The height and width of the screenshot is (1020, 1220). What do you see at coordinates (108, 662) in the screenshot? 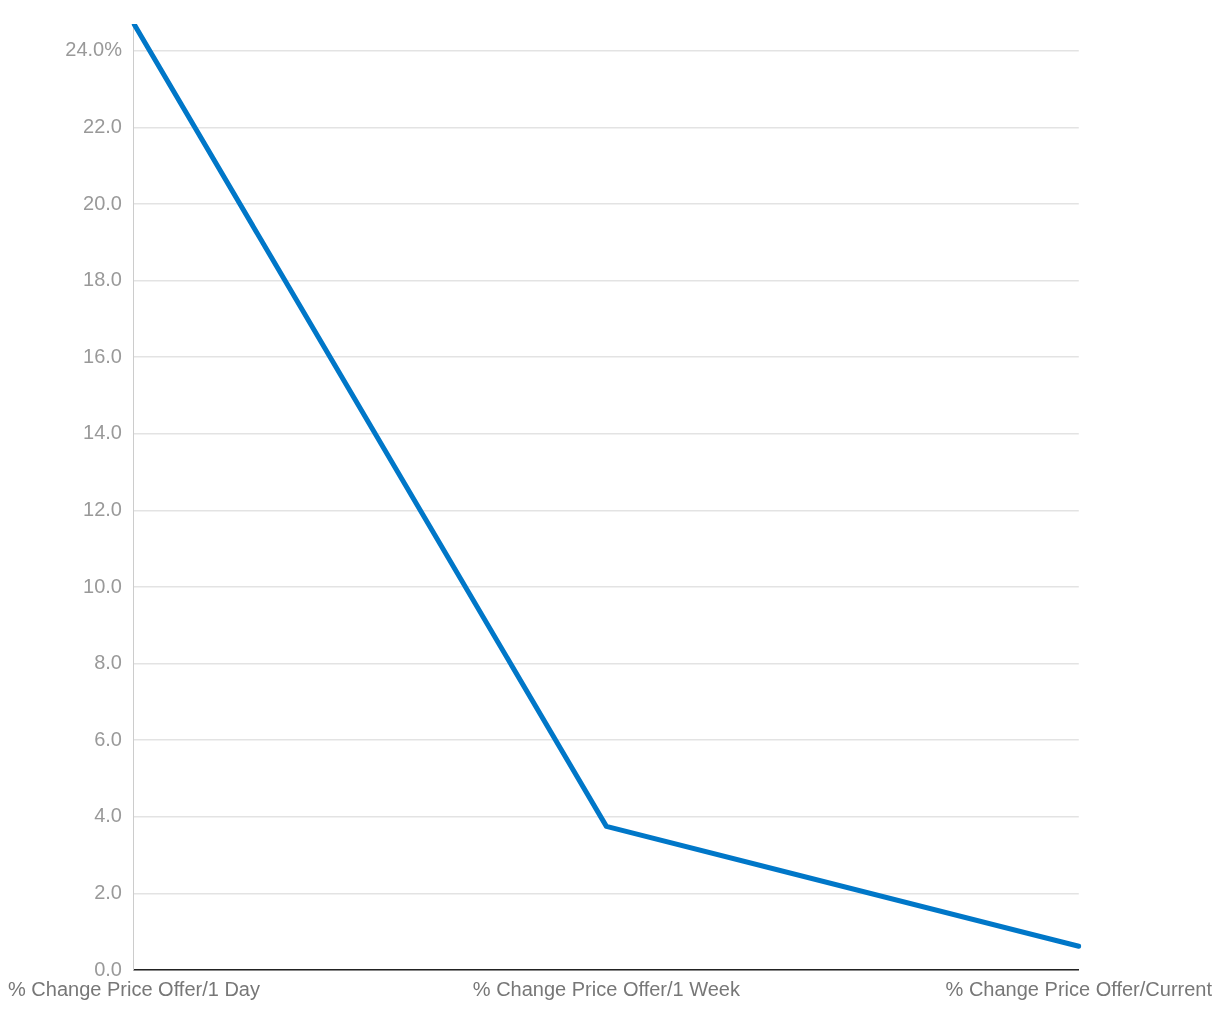
I see `y-tick-label: 8.0` at bounding box center [108, 662].